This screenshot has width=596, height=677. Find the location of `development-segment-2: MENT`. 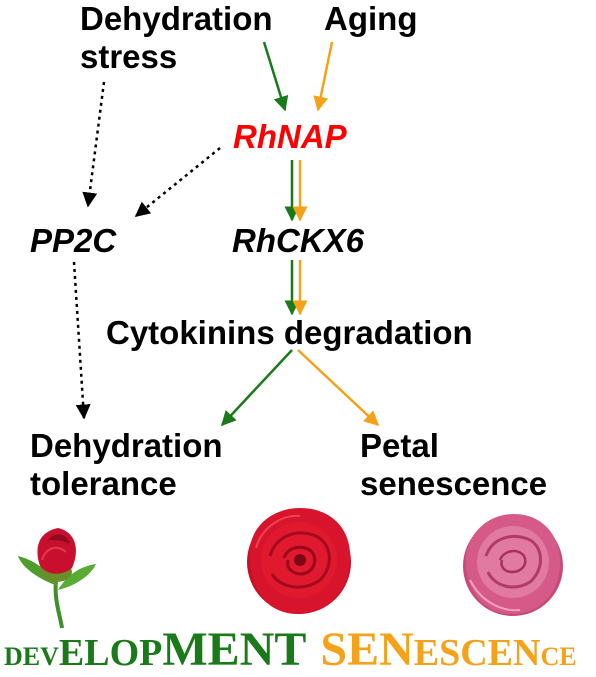

development-segment-2: MENT is located at coordinates (234, 649).